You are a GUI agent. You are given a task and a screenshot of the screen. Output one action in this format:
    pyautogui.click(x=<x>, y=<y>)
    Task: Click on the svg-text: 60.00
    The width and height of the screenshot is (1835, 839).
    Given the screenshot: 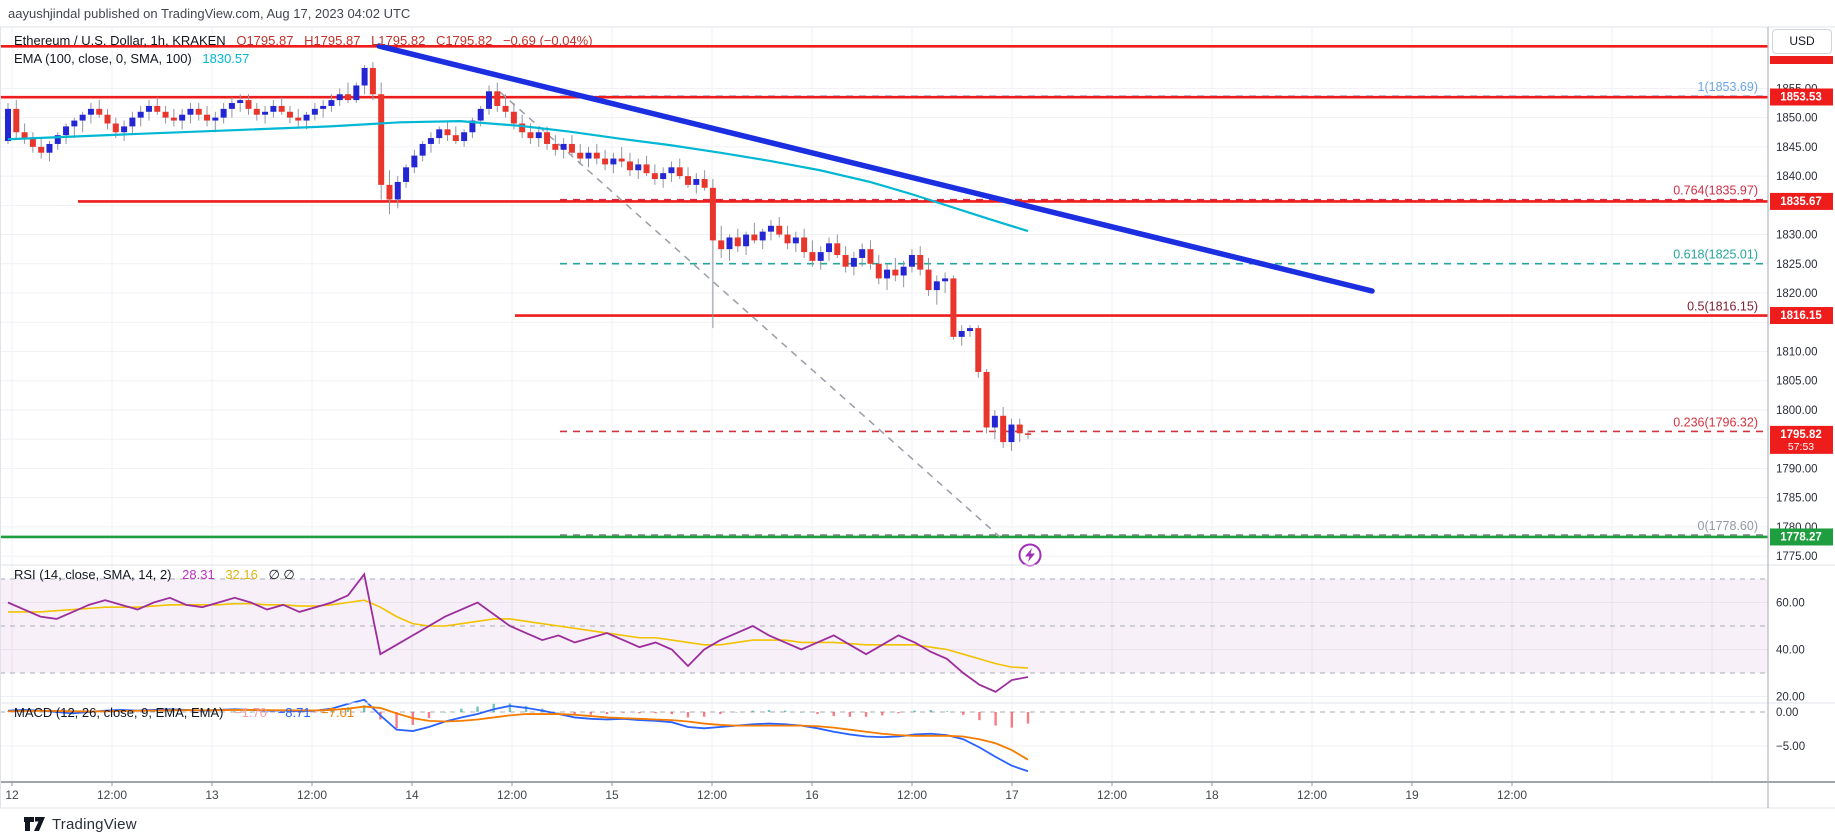 What is the action you would take?
    pyautogui.click(x=1790, y=604)
    